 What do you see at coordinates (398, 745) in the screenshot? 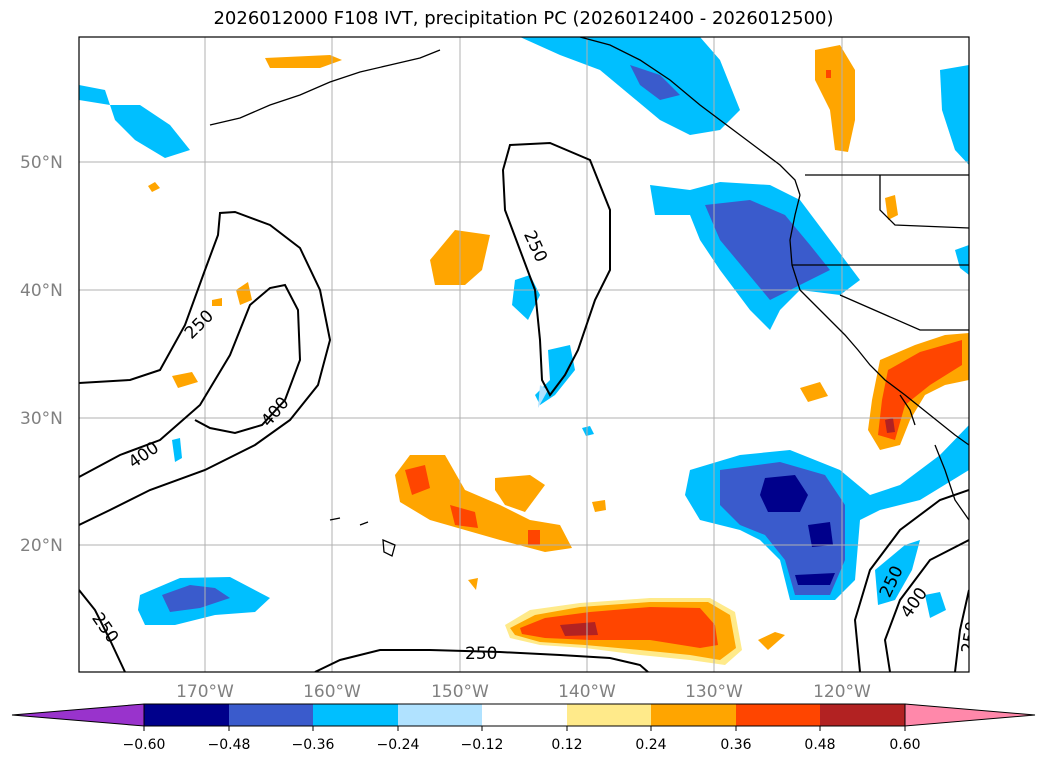
I see `colorbar-tick-label: −0.24` at bounding box center [398, 745].